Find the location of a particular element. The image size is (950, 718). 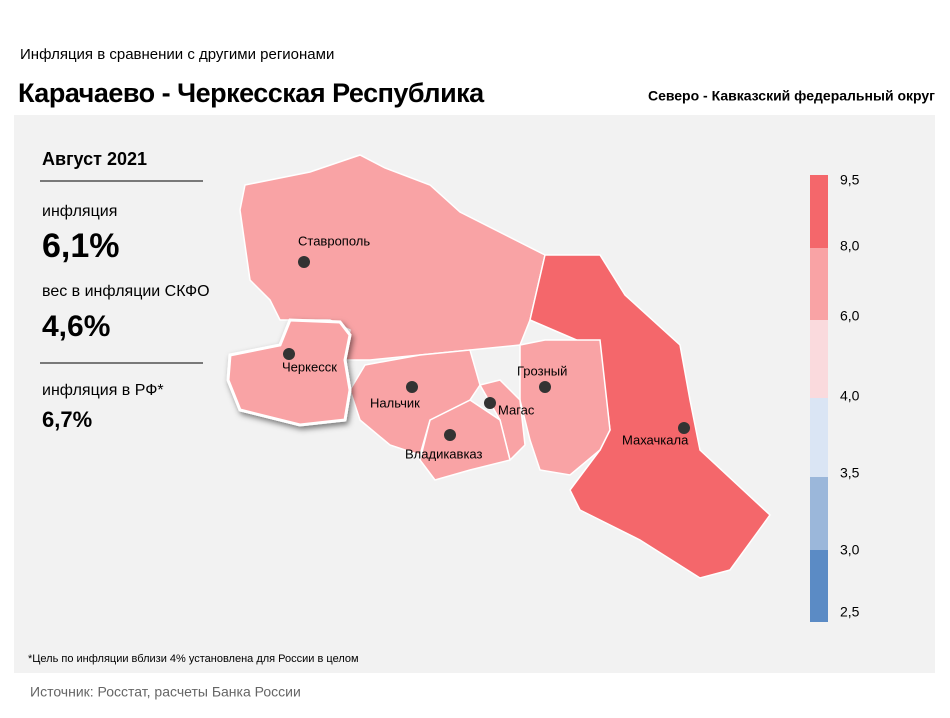

legend: 9,5 8,0 6,0 4,0 3,5 3,0 2,5 is located at coordinates (835, 397).